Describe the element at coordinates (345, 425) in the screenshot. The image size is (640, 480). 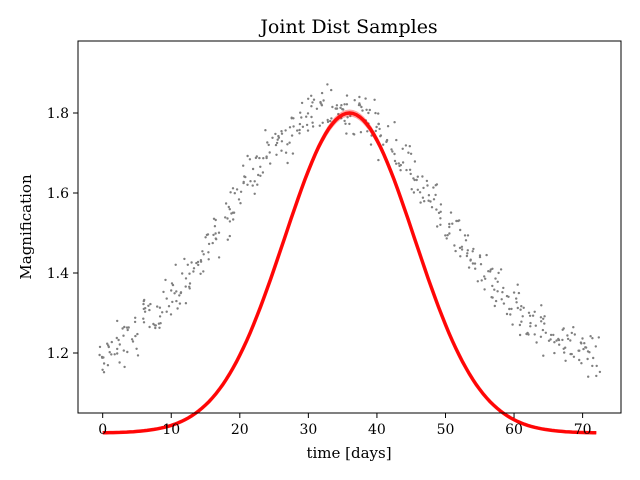
I see `x-axis: 0 10 20 30 40 50 60 70` at that location.